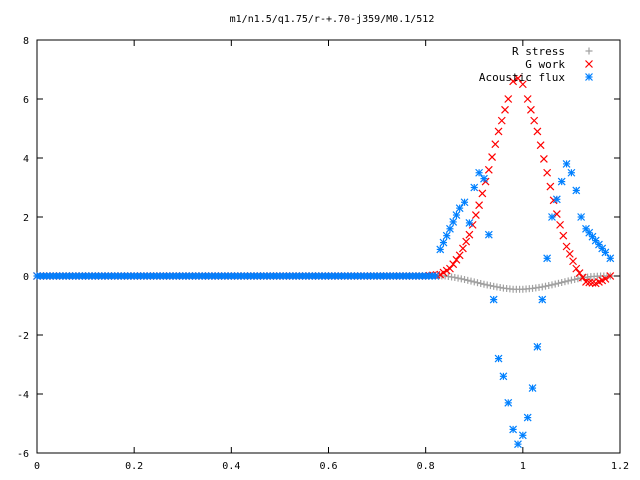 The image size is (640, 480). What do you see at coordinates (26, 218) in the screenshot?
I see `y-tick-label: 2` at bounding box center [26, 218].